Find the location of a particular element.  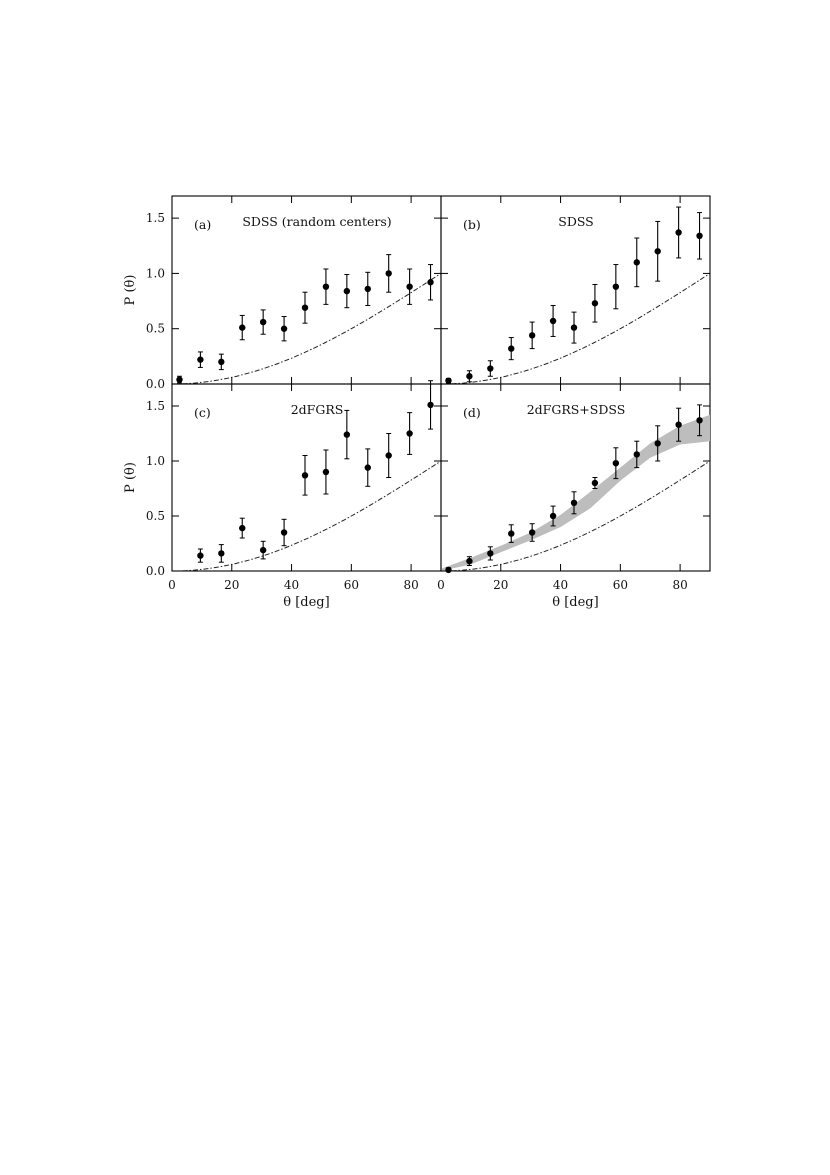

panel-tag-a: (a) is located at coordinates (202, 224).